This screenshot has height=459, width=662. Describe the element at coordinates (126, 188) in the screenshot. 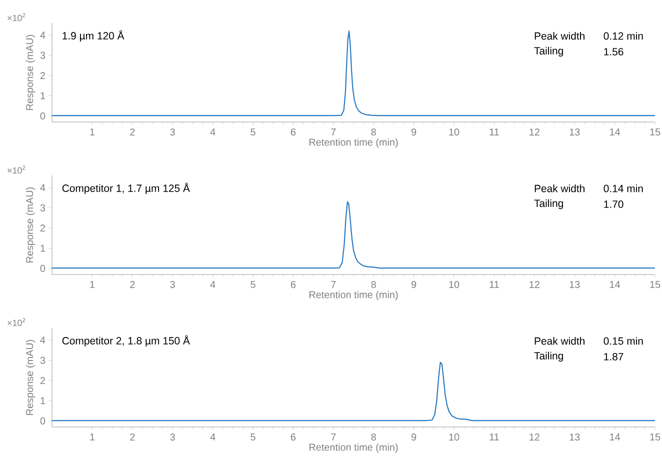

I see `text: Competitor 1, 1.7 µm 125 Å` at that location.